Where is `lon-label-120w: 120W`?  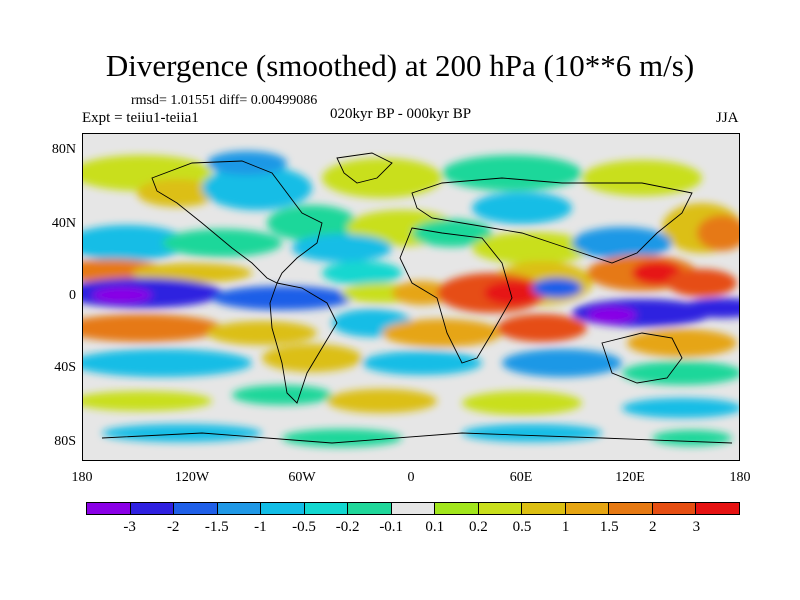
lon-label-120w: 120W is located at coordinates (192, 477).